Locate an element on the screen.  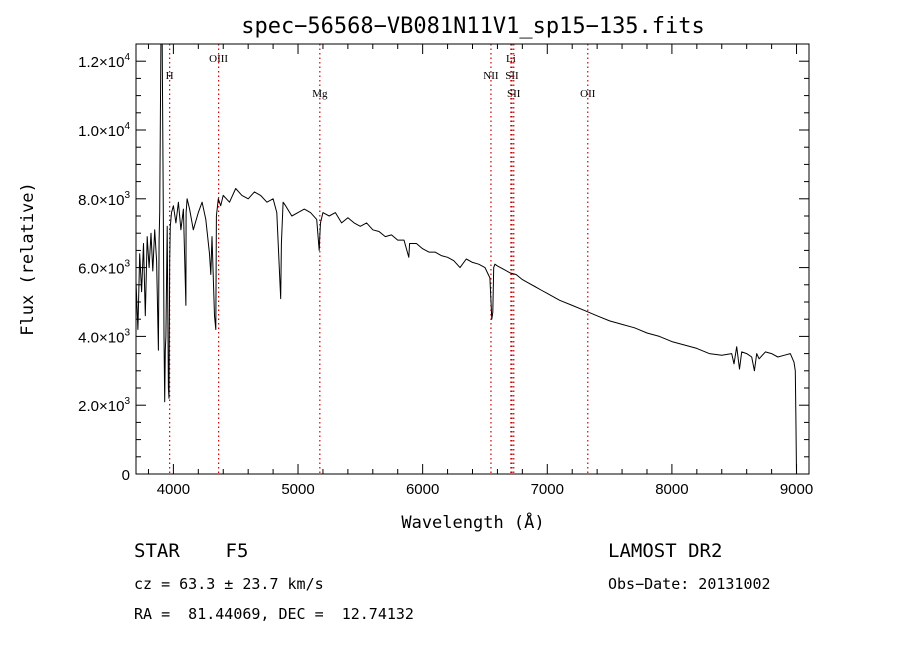
y-tick-mantissa: 1.0×10 is located at coordinates (101, 131).